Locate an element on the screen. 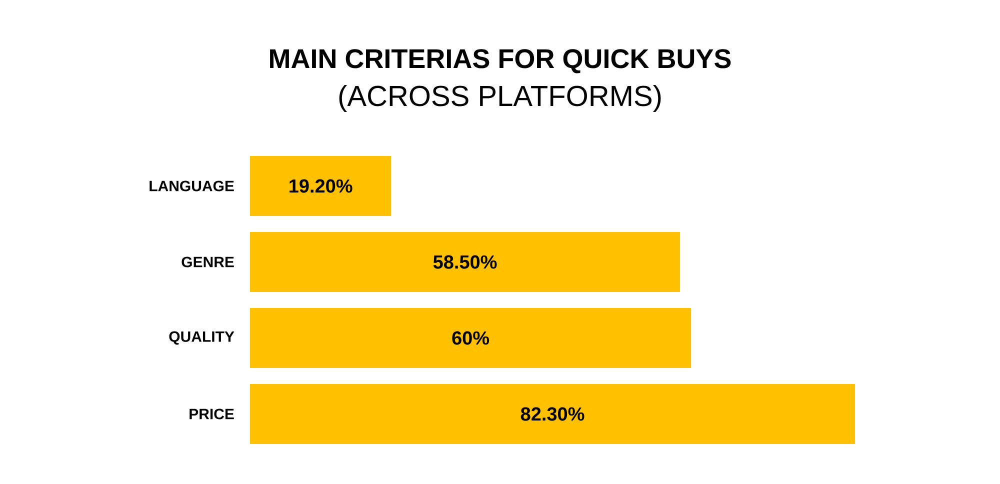  chart-title: MAIN CRITERIAS FOR QUICK BUYS is located at coordinates (500, 61).